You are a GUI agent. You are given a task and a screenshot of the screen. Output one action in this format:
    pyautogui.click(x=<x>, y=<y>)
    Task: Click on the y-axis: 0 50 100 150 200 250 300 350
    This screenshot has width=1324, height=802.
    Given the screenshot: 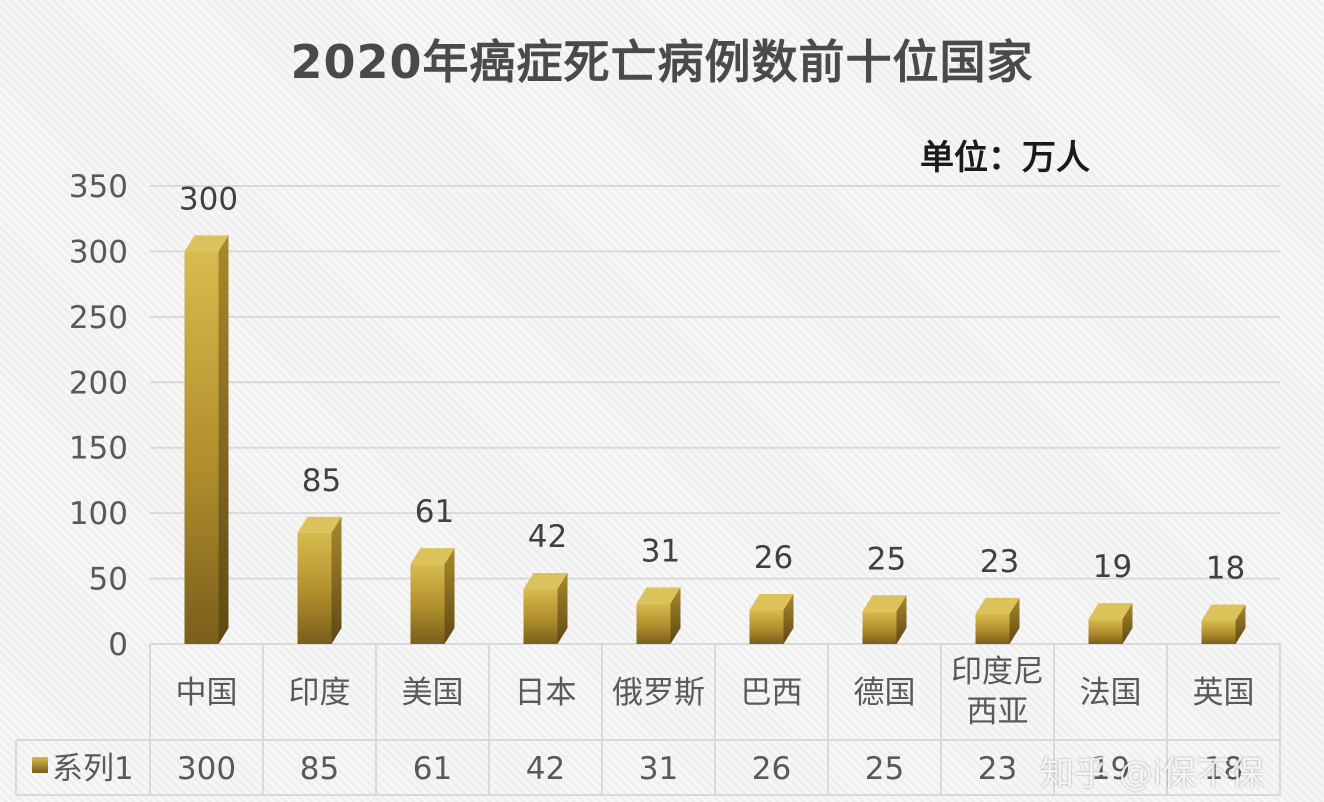 What is the action you would take?
    pyautogui.click(x=98, y=416)
    